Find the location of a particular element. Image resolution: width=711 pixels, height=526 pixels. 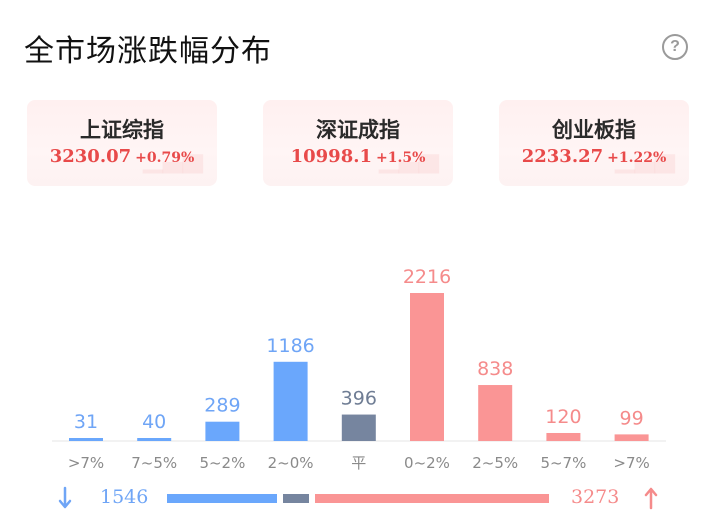

up-count: 3273 is located at coordinates (595, 497).